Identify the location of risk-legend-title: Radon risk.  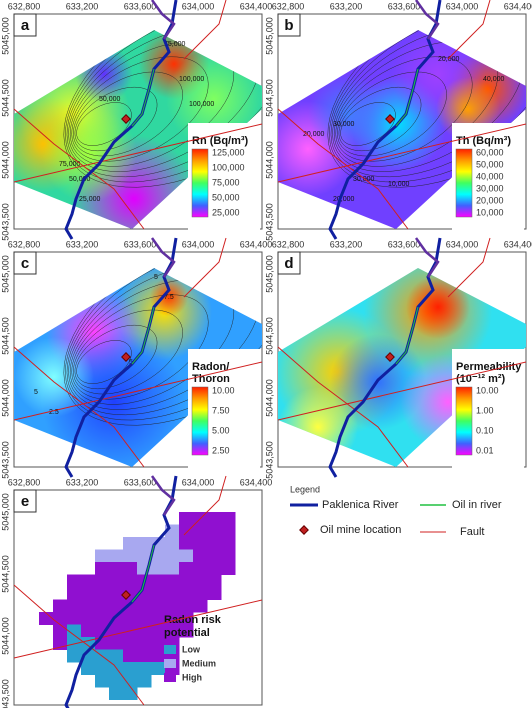
(193, 620).